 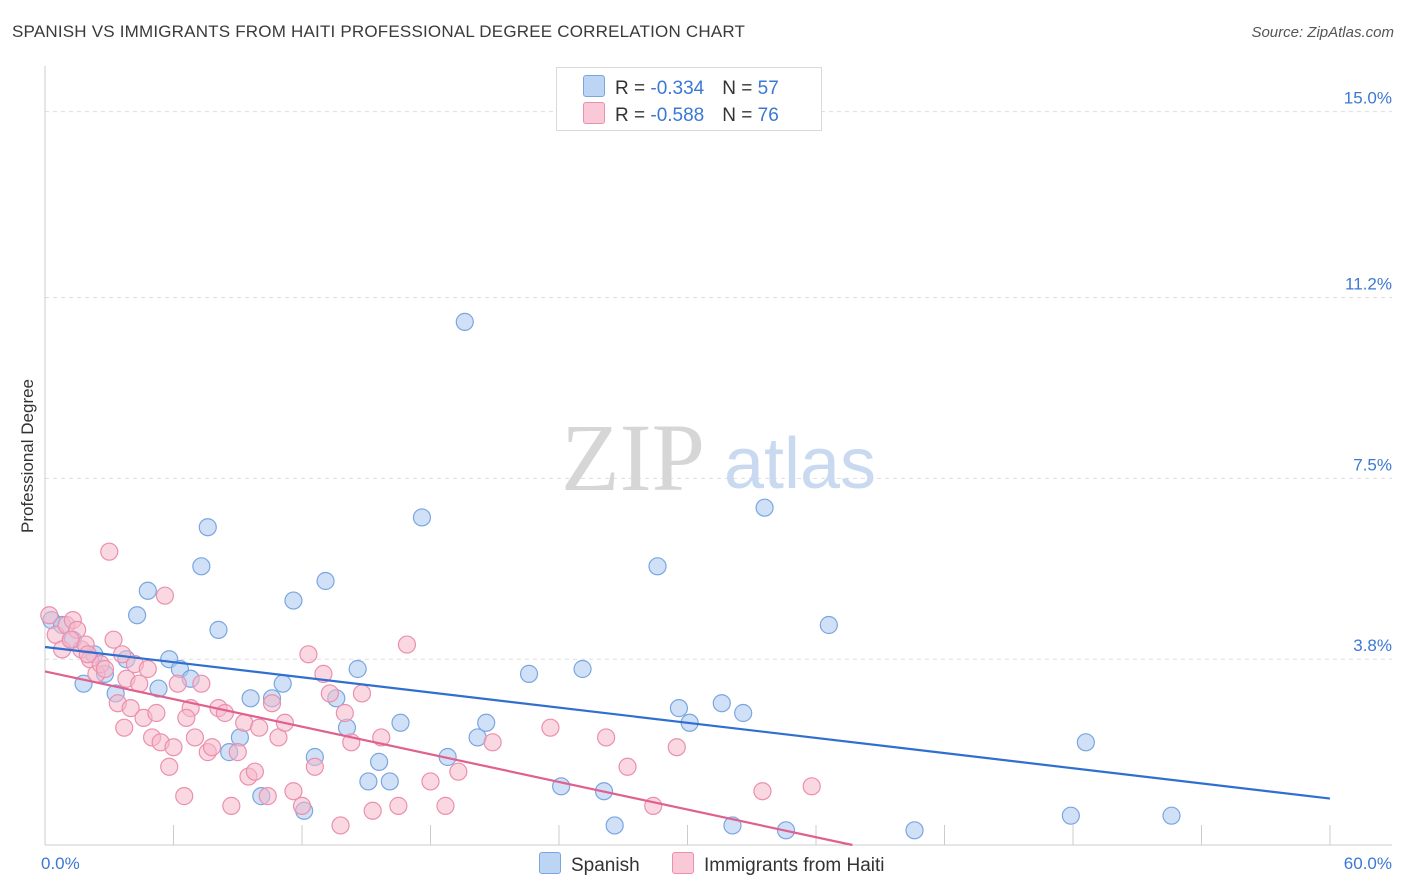 What do you see at coordinates (794, 865) in the screenshot?
I see `bottom-legend-label-haiti: Immigrants from Haiti` at bounding box center [794, 865].